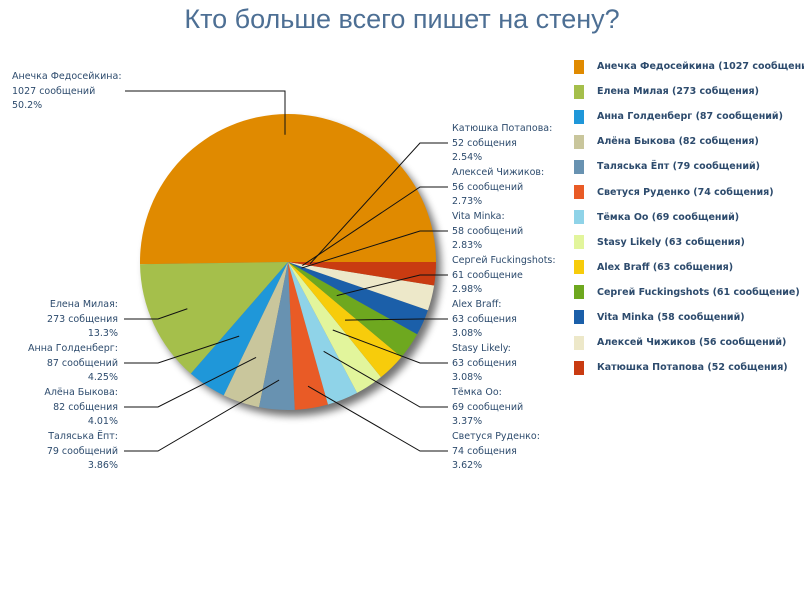 The image size is (804, 604). I want to click on data-label: Vita Minka: 58 сообщений 2.83%, so click(487, 232).